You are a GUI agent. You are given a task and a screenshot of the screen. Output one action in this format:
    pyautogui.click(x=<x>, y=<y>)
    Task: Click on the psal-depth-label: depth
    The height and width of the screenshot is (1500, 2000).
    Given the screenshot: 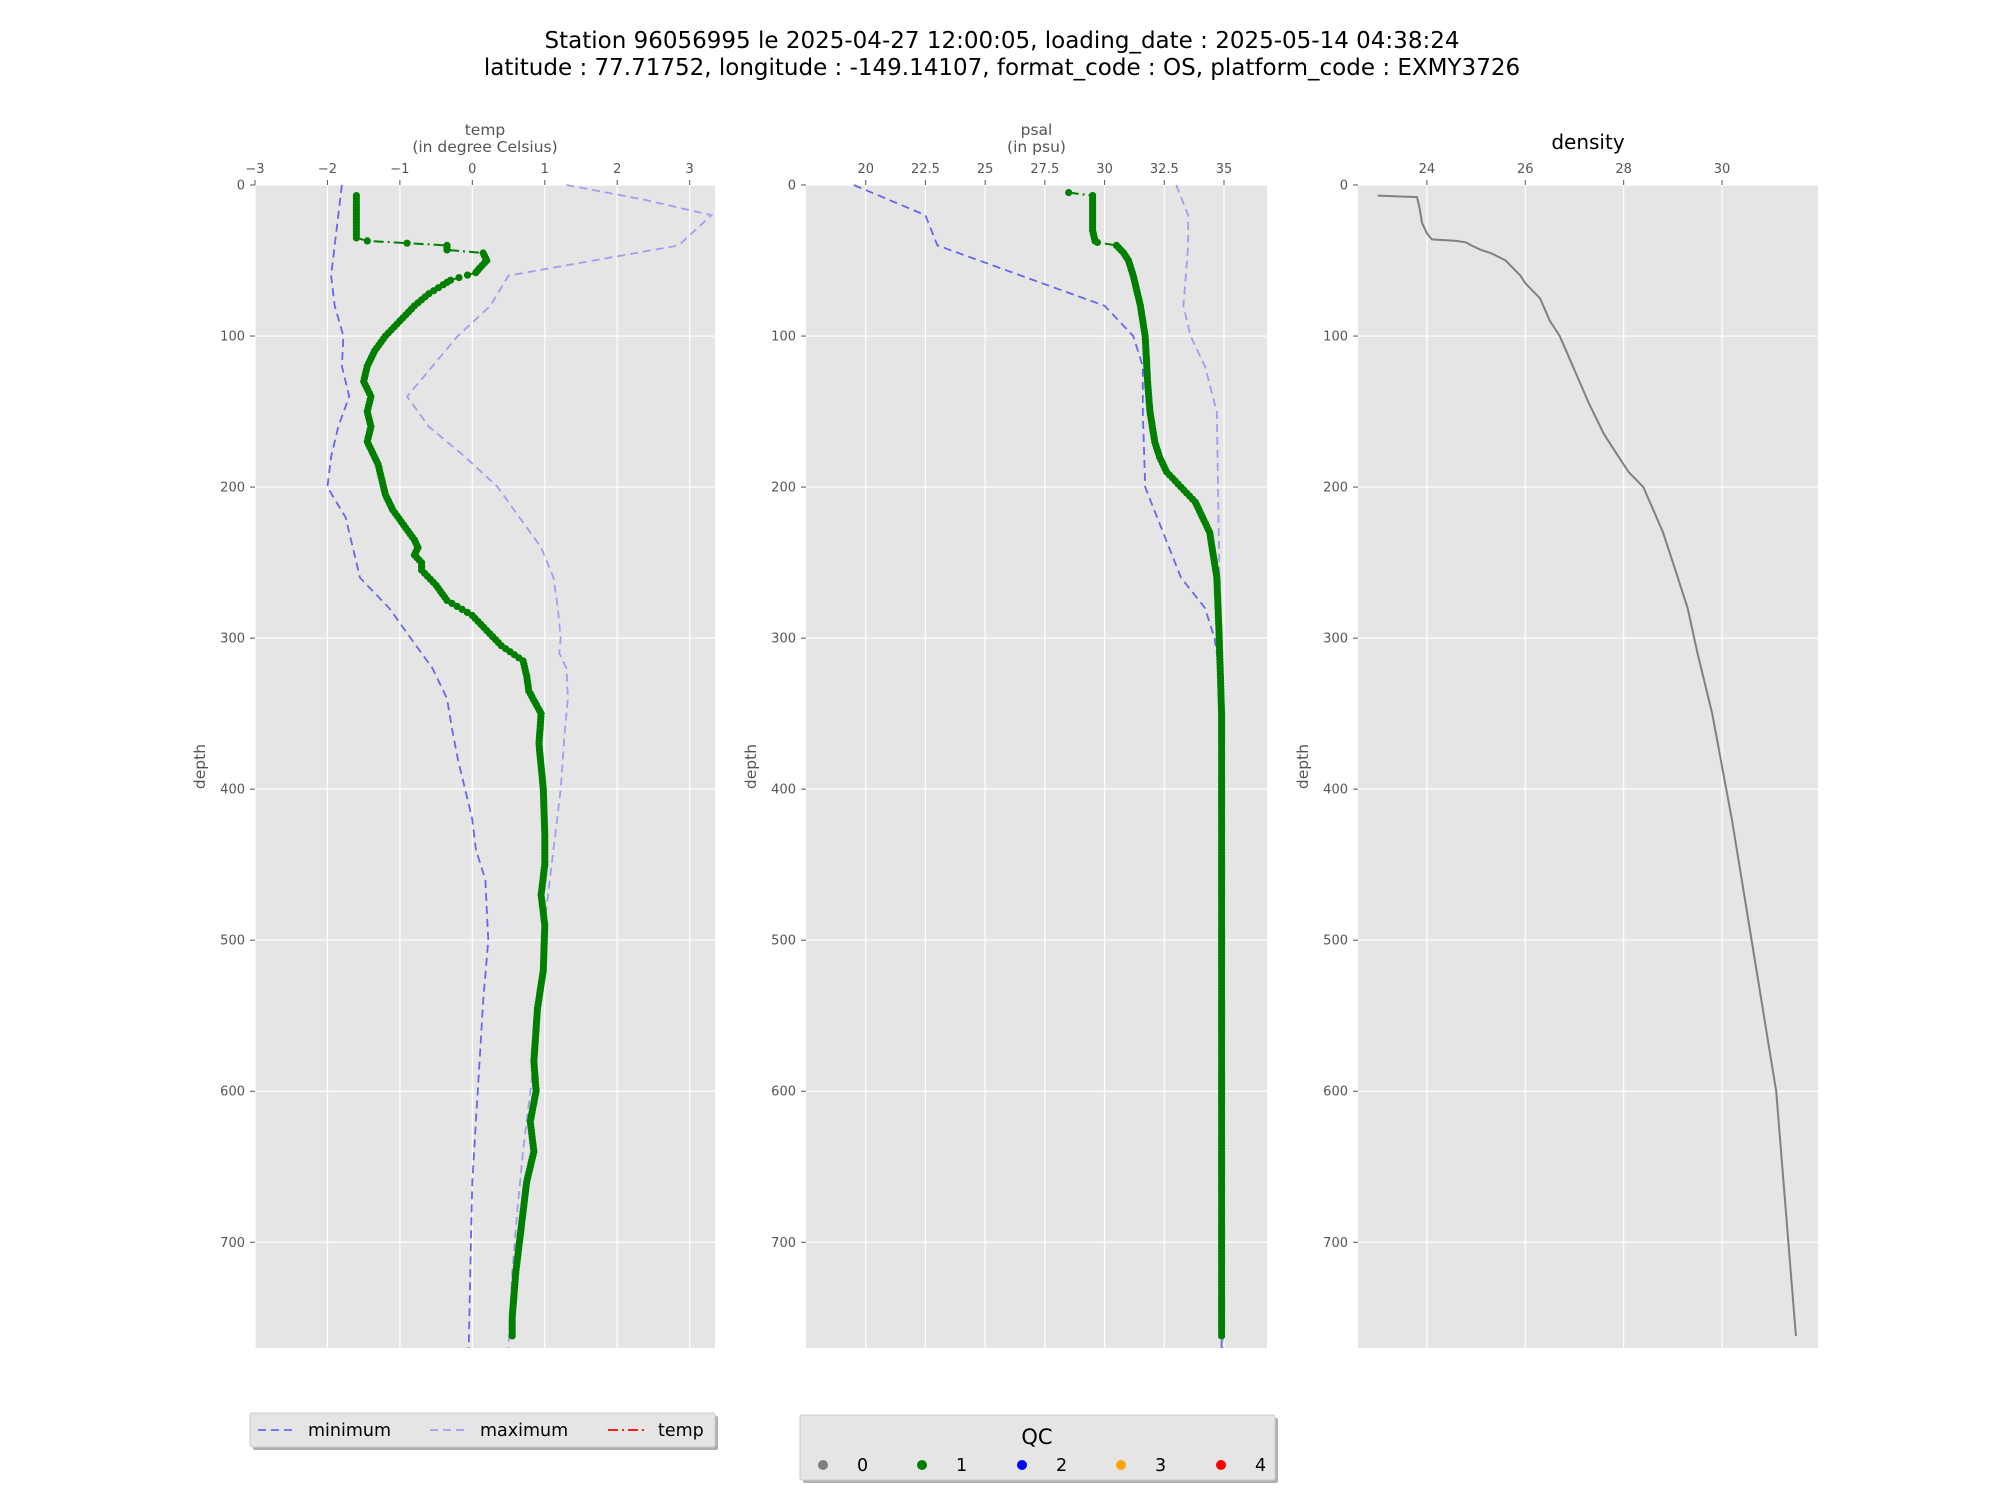 What is the action you would take?
    pyautogui.click(x=751, y=766)
    